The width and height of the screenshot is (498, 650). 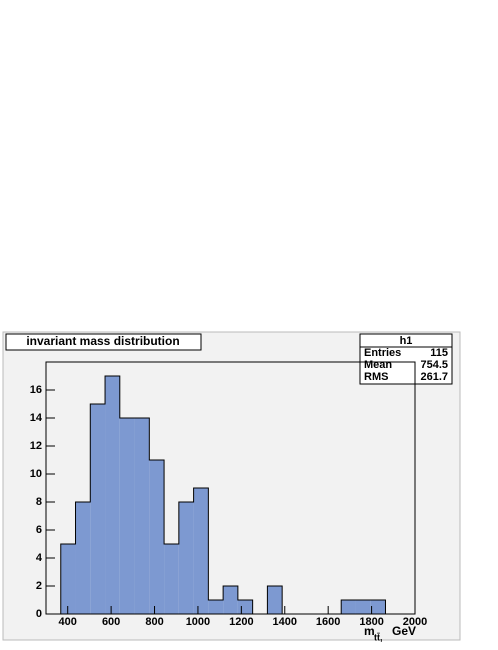 What do you see at coordinates (378, 365) in the screenshot?
I see `stats-key: Mean` at bounding box center [378, 365].